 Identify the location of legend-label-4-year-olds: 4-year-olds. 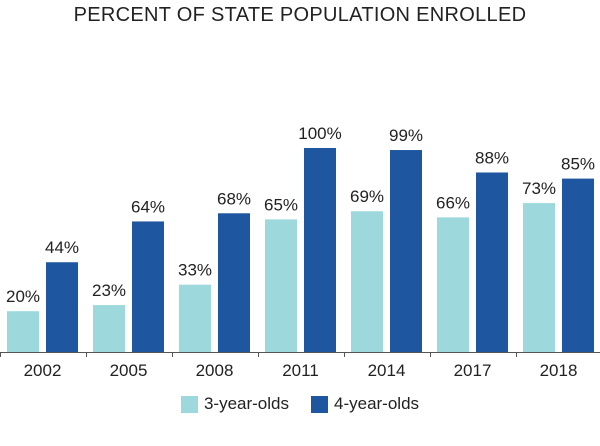
(377, 403).